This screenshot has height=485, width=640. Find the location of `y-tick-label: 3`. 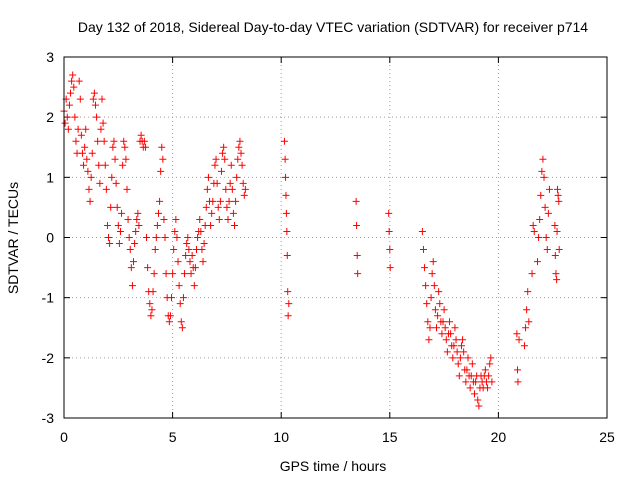

y-tick-label: 3 is located at coordinates (50, 57).